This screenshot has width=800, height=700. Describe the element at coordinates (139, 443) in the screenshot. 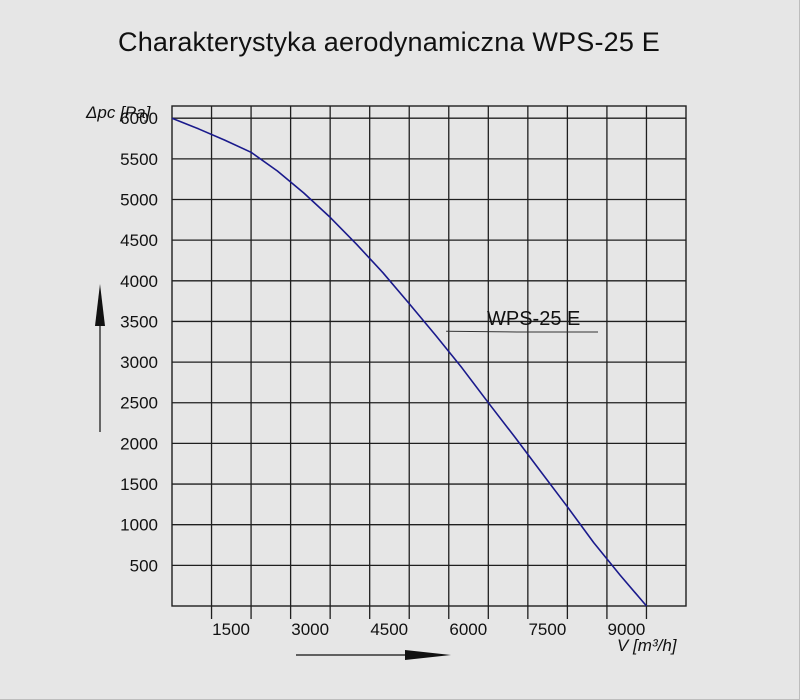

I see `y-tick-label: 2000` at that location.